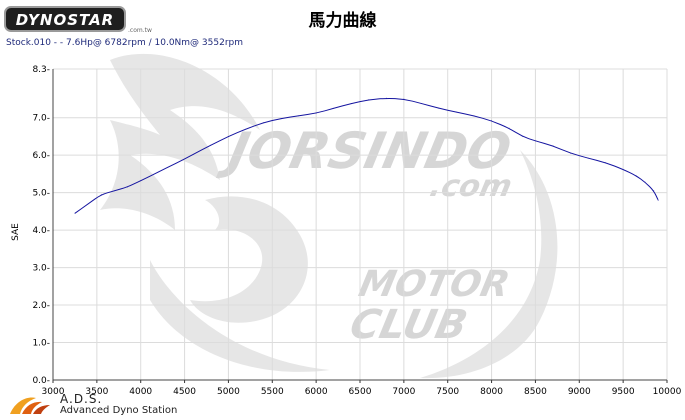 The width and height of the screenshot is (685, 420). I want to click on x-tick-label: 6500, so click(360, 392).